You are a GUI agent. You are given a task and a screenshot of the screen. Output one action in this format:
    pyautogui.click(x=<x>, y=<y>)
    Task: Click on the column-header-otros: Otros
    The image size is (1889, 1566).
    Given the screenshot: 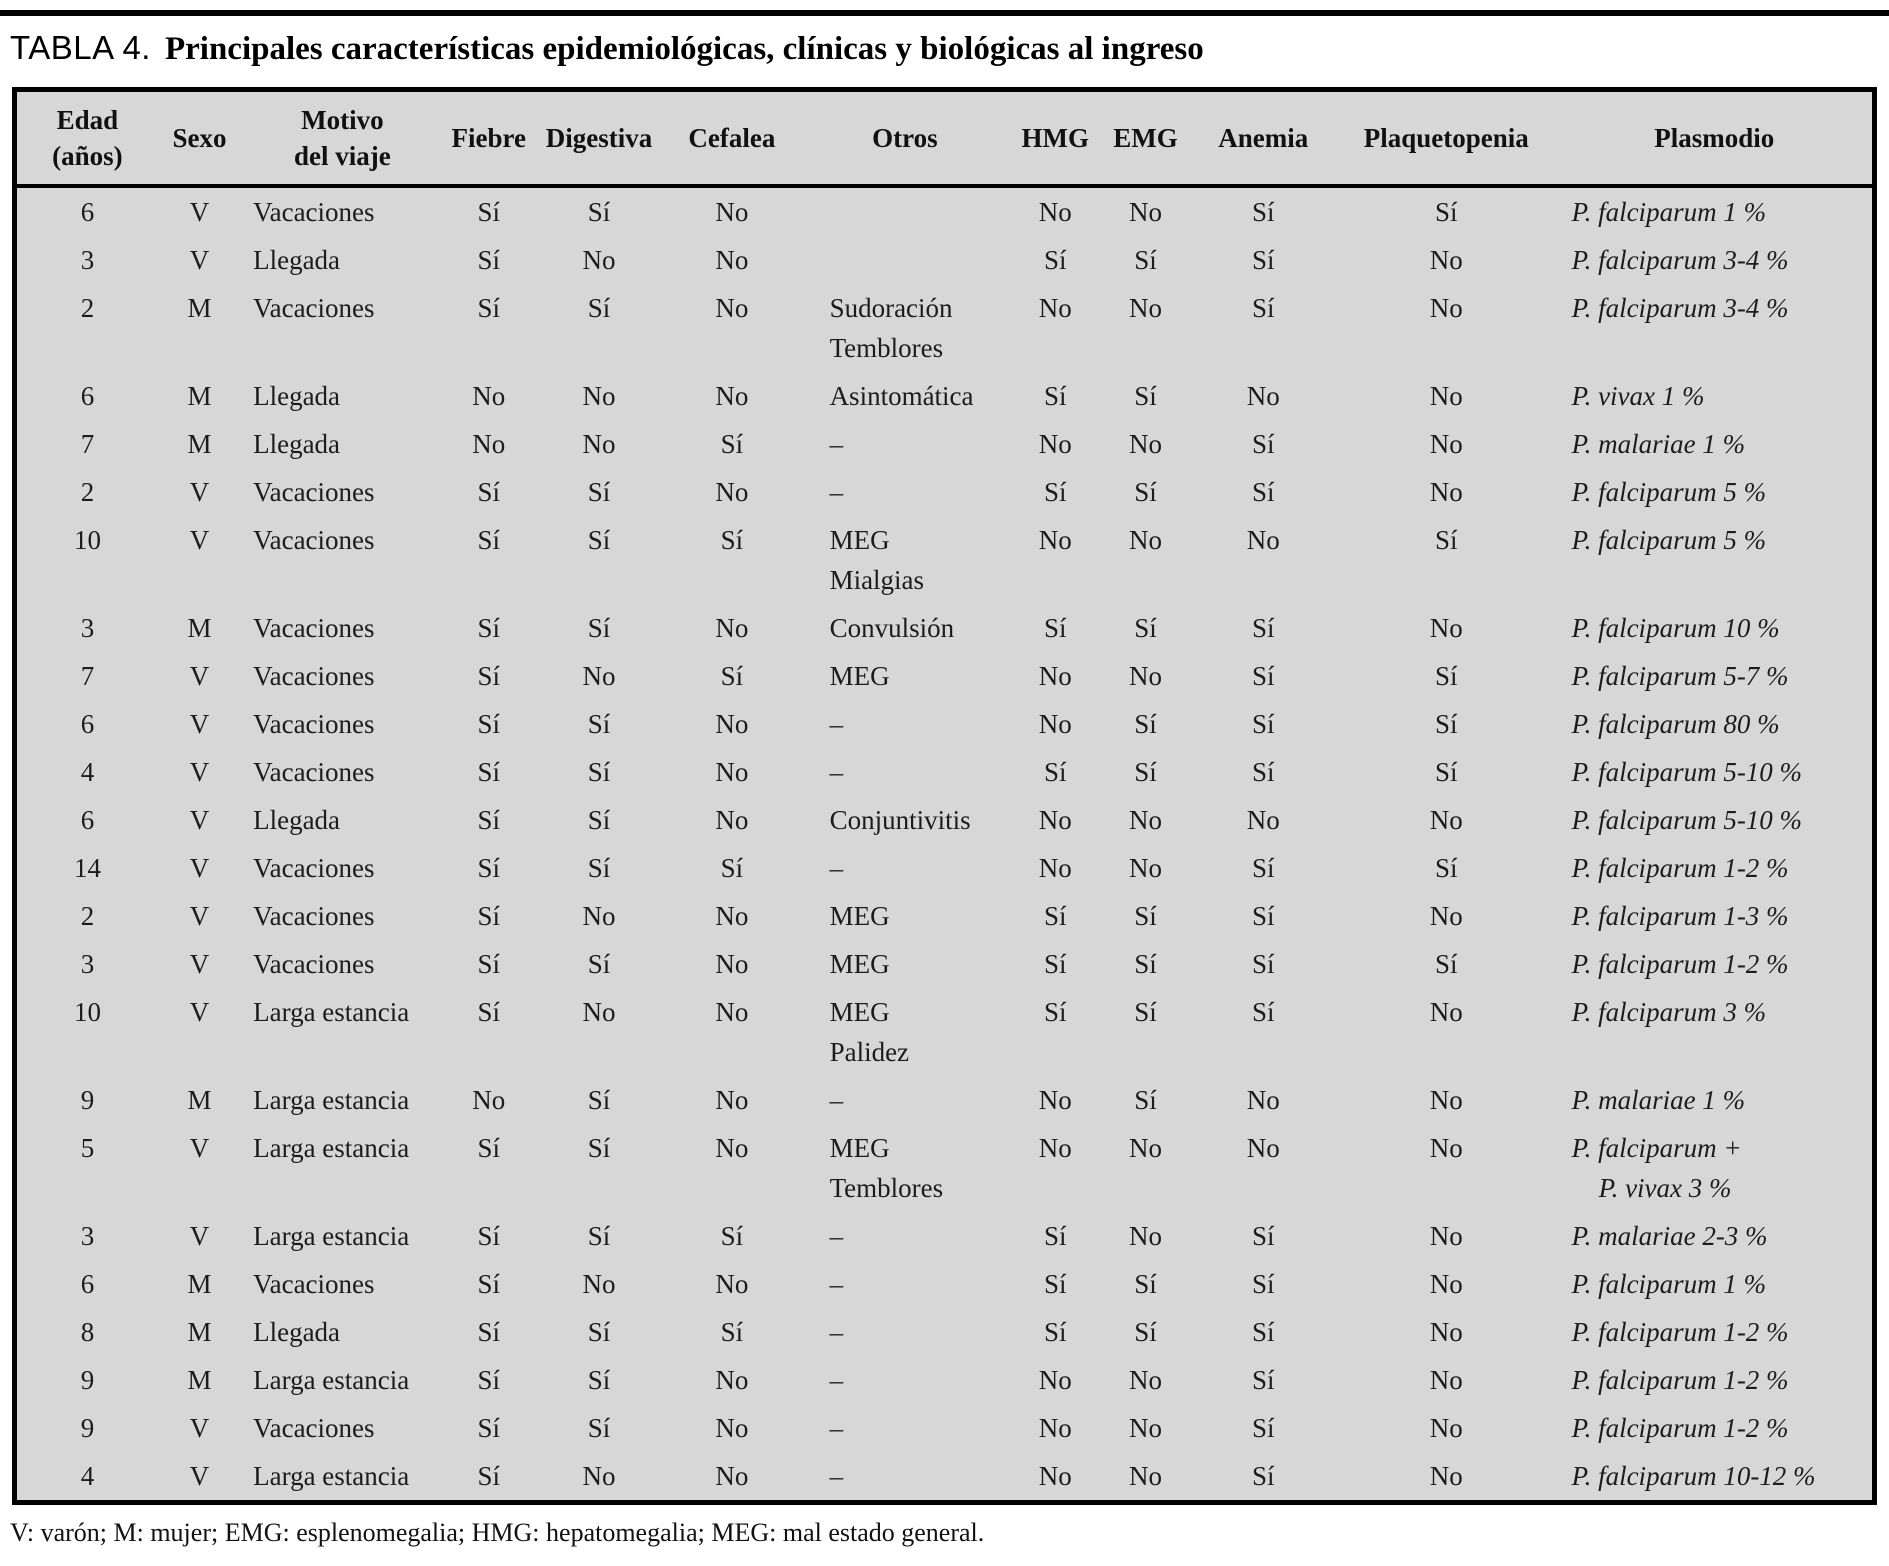 What is the action you would take?
    pyautogui.click(x=905, y=138)
    